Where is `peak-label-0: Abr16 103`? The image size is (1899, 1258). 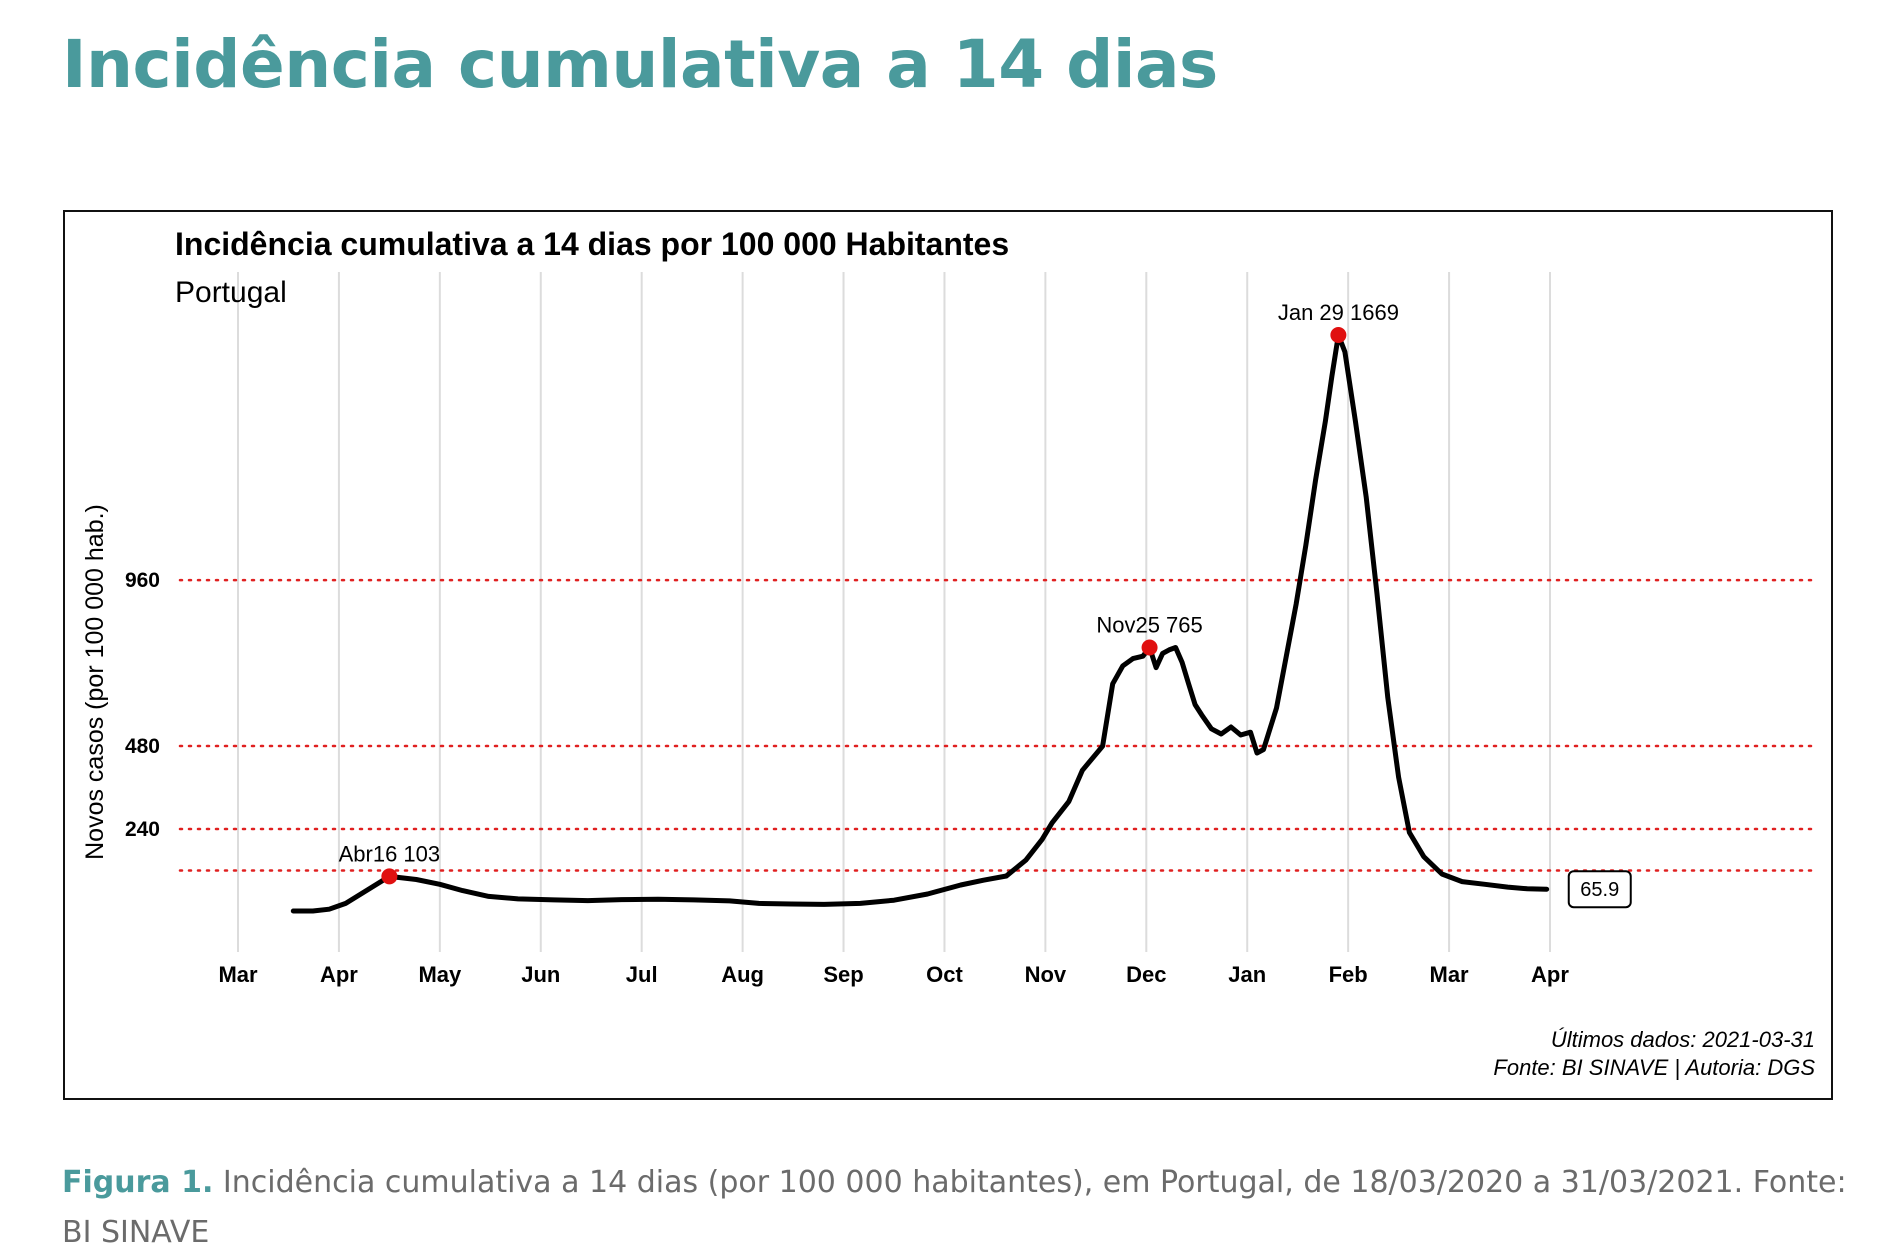 peak-label-0: Abr16 103 is located at coordinates (390, 853).